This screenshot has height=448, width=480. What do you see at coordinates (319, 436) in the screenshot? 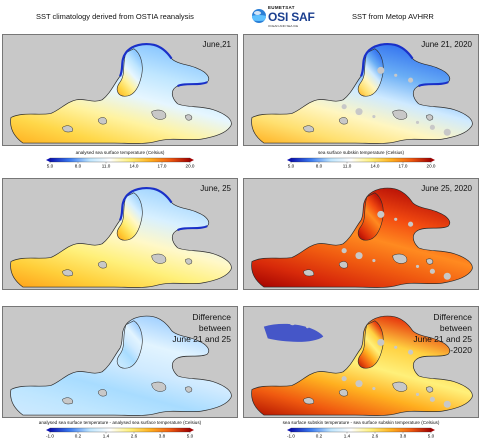
I see `colorbar-tick-label: 0.2` at bounding box center [319, 436].